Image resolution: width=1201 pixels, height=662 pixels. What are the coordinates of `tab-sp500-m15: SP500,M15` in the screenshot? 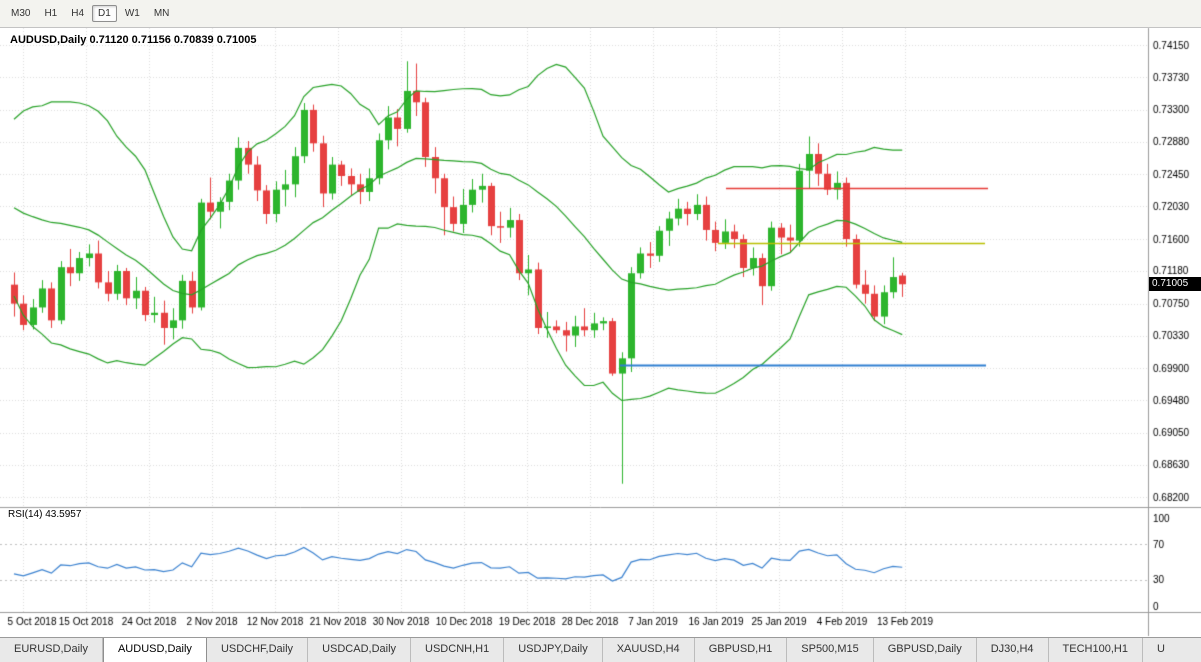 It's located at (830, 650).